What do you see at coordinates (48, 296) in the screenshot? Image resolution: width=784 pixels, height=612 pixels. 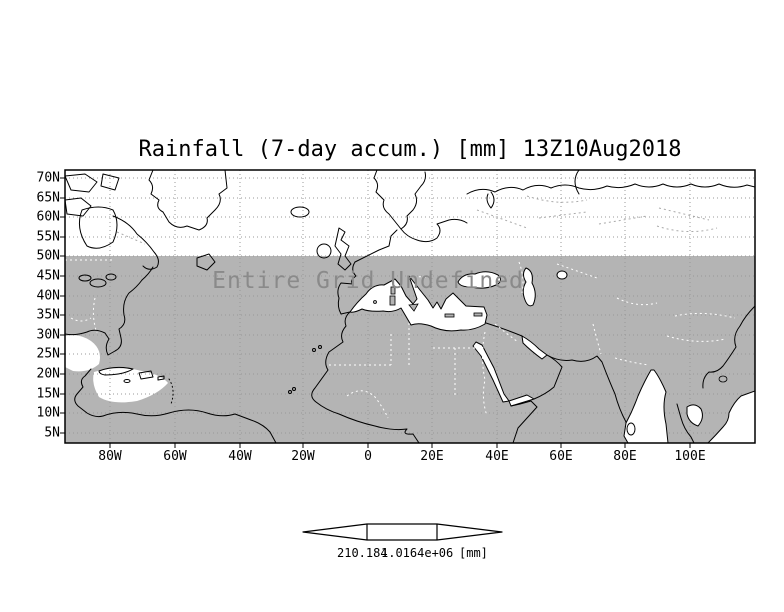 I see `lat-axis-label: 40N` at bounding box center [48, 296].